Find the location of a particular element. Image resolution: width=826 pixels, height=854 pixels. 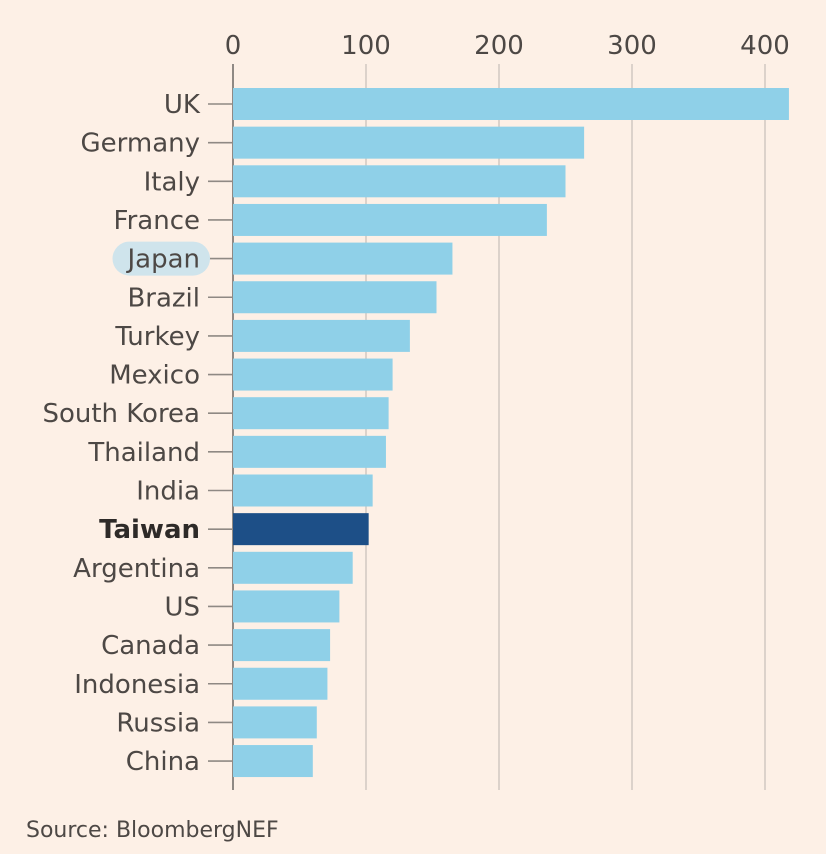

category-label-canada: Canada is located at coordinates (150, 646).